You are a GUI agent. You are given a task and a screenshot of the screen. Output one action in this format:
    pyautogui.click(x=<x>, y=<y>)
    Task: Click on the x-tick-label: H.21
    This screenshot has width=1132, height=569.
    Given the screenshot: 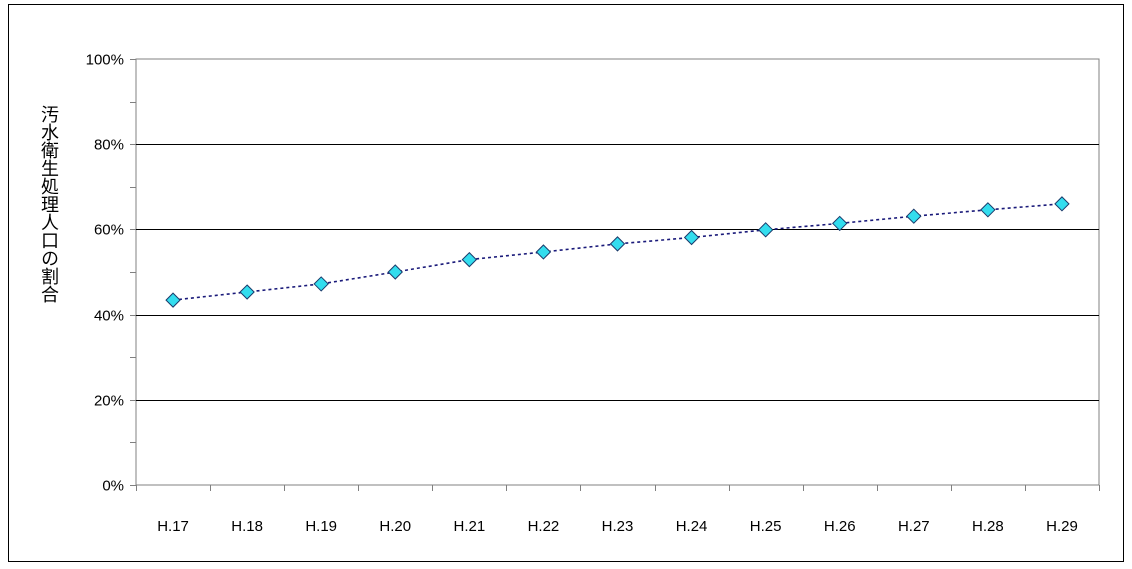 What is the action you would take?
    pyautogui.click(x=470, y=526)
    